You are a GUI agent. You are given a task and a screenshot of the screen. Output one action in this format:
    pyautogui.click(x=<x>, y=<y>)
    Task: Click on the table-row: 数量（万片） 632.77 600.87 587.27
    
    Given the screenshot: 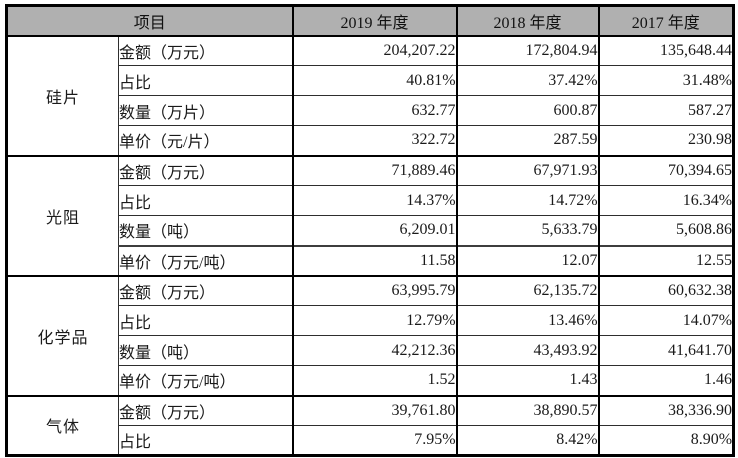 What is the action you would take?
    pyautogui.click(x=371, y=110)
    